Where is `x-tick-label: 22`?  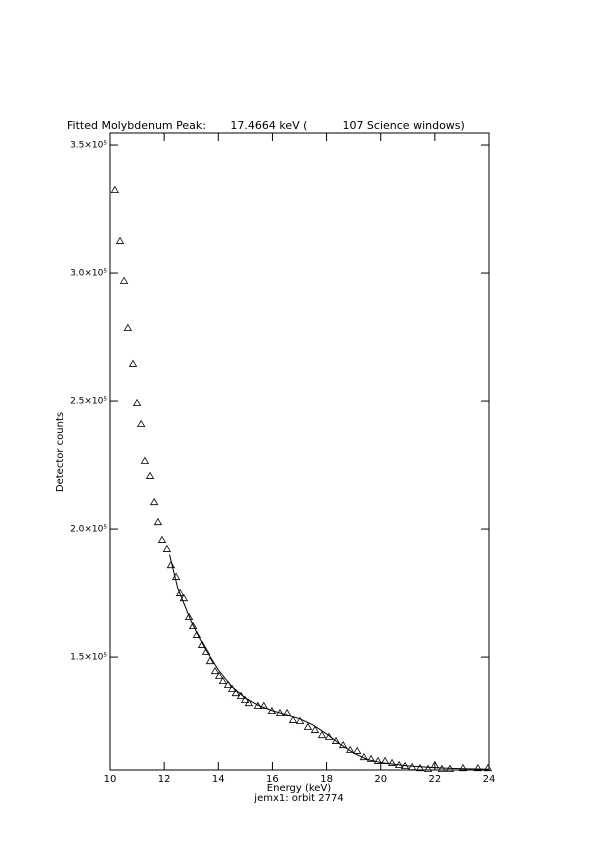
x-tick-label: 22 is located at coordinates (434, 779).